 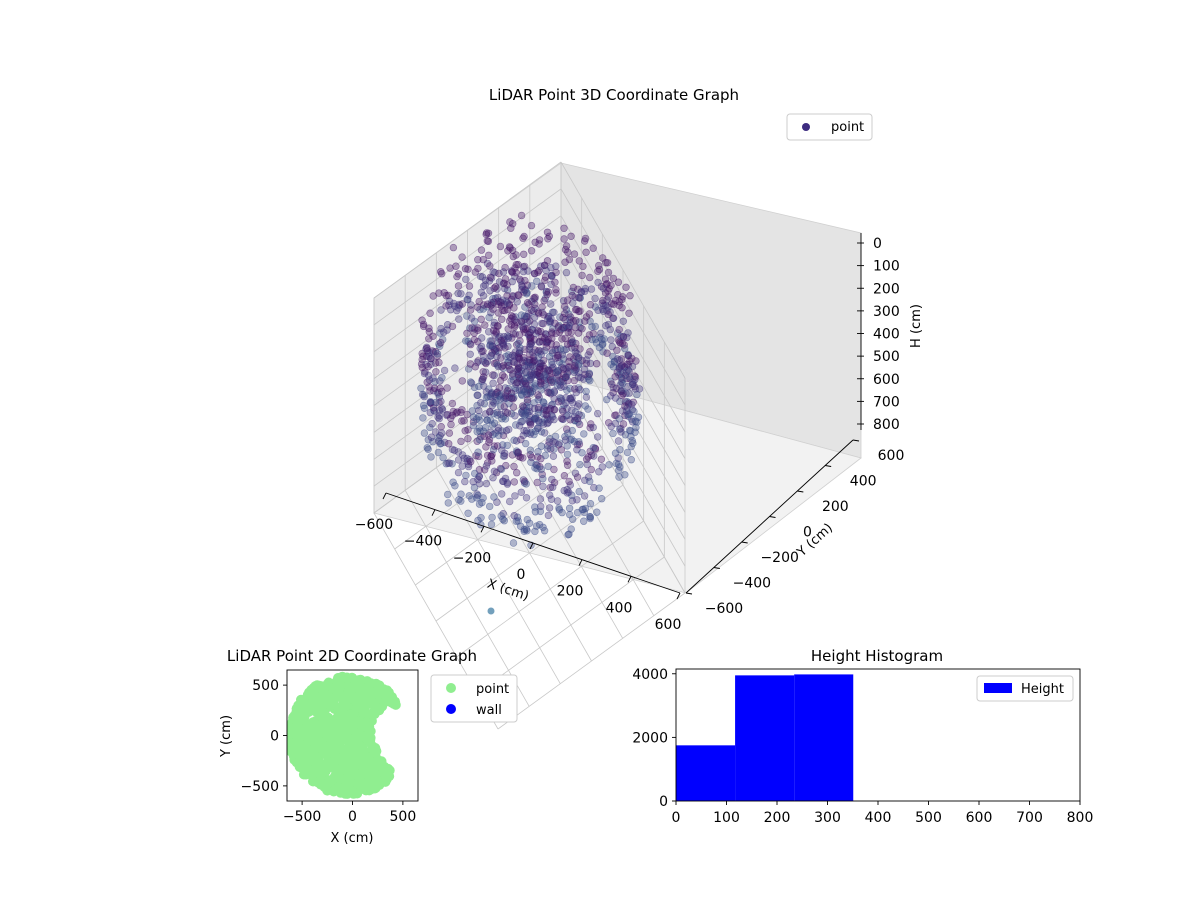 I want to click on legend-3d-marker, so click(x=806, y=127).